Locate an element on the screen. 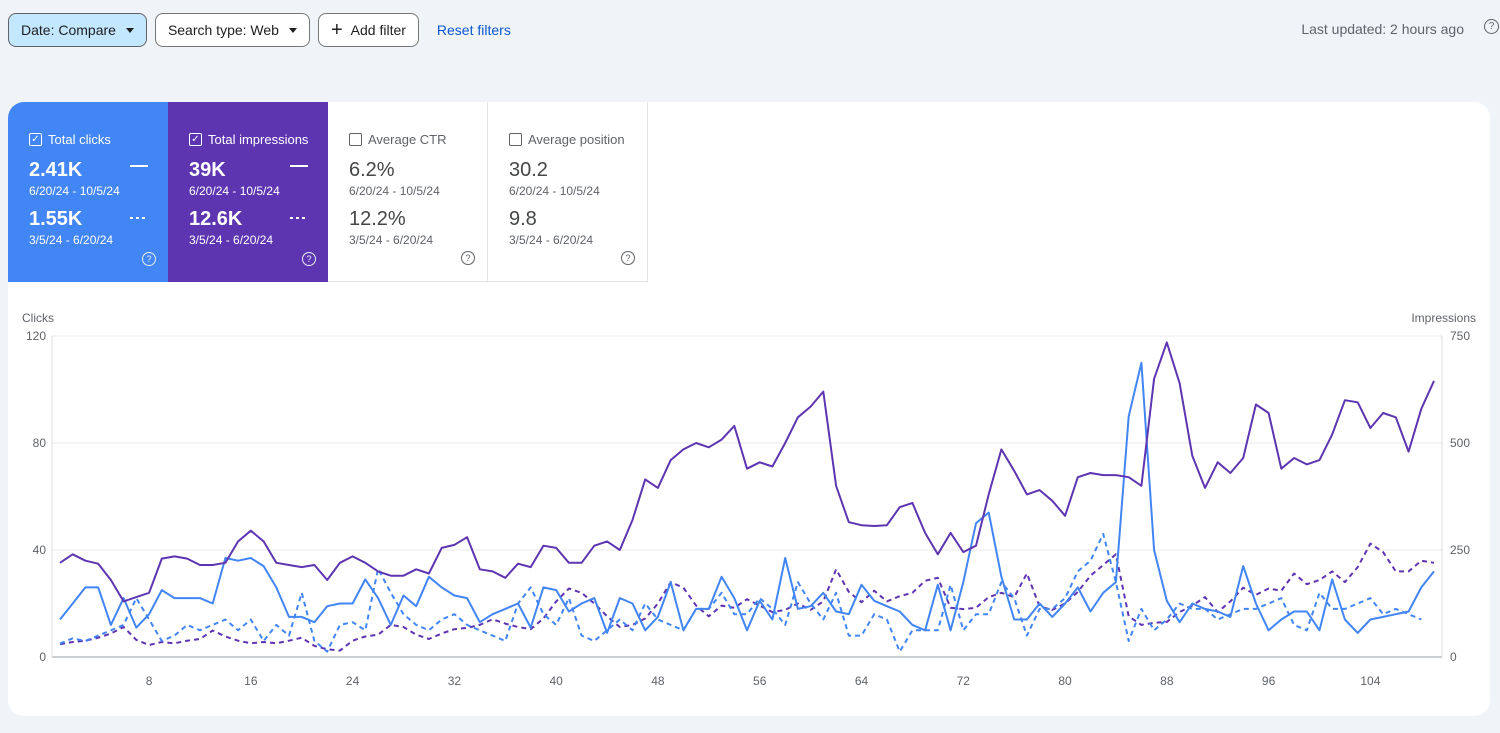 Image resolution: width=1500 pixels, height=733 pixels. y-tick-label: 80 is located at coordinates (40, 443).